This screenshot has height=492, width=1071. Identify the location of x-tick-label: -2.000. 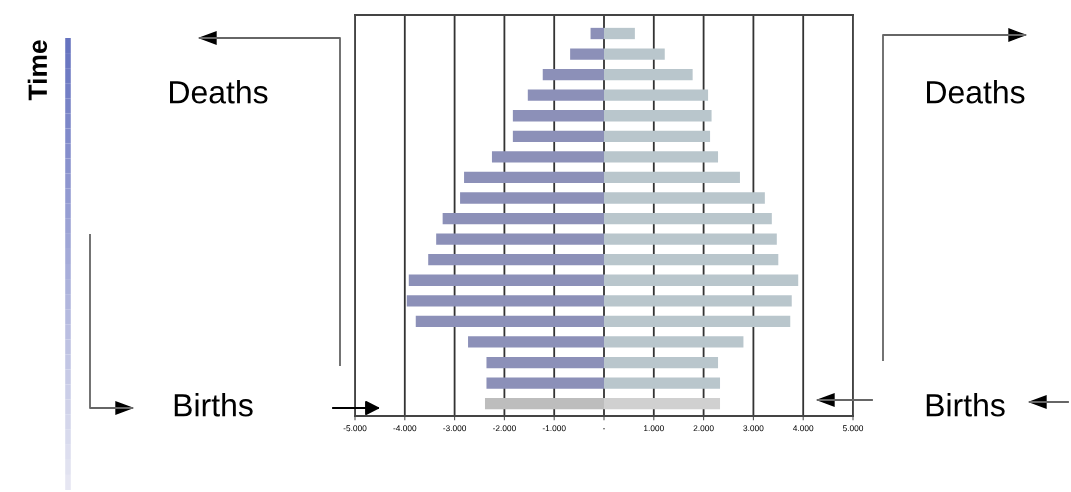
(504, 428).